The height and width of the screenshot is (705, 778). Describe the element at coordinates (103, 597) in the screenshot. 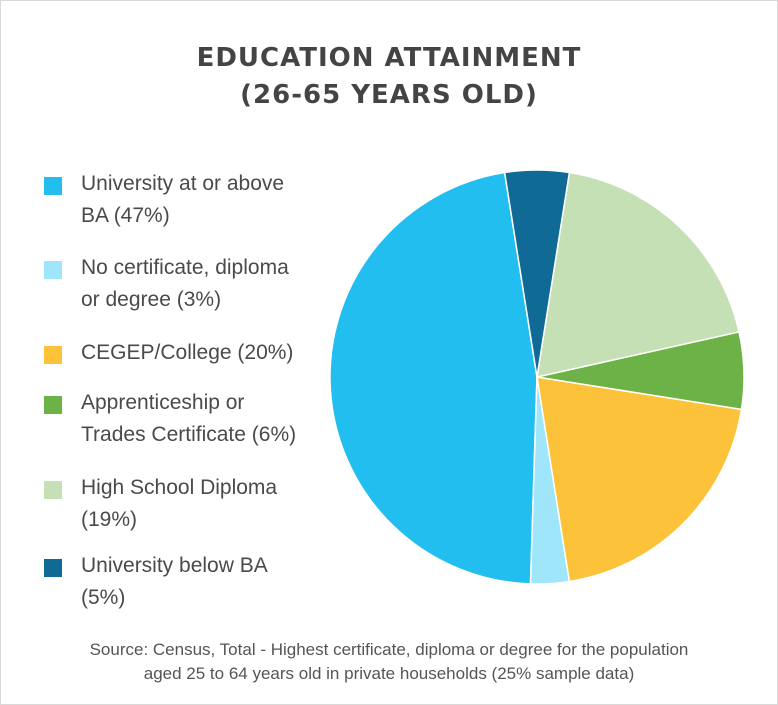

I see `legend-label-line2: (5%)` at that location.